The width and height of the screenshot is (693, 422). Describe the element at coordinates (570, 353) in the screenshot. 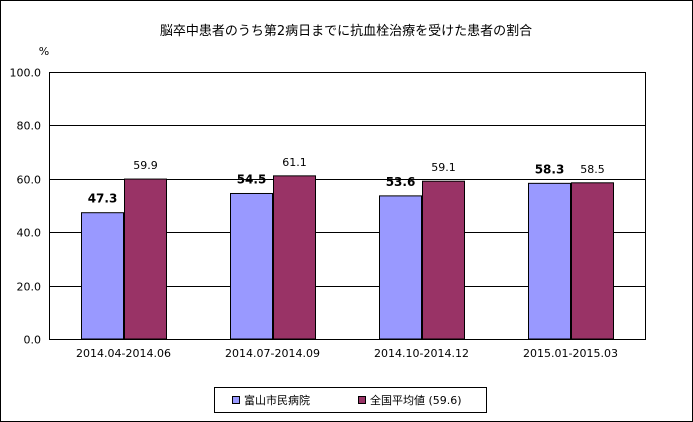

I see `x-tick-label: 2015.01-2015.03` at that location.